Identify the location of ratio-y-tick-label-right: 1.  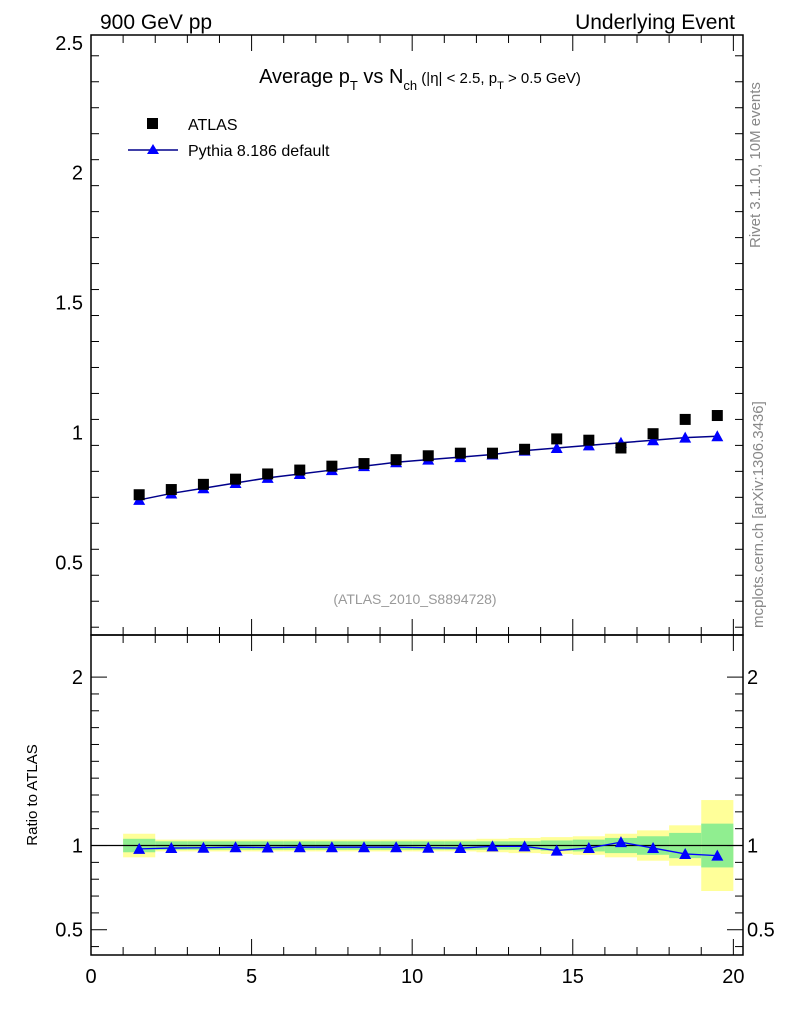
(752, 847).